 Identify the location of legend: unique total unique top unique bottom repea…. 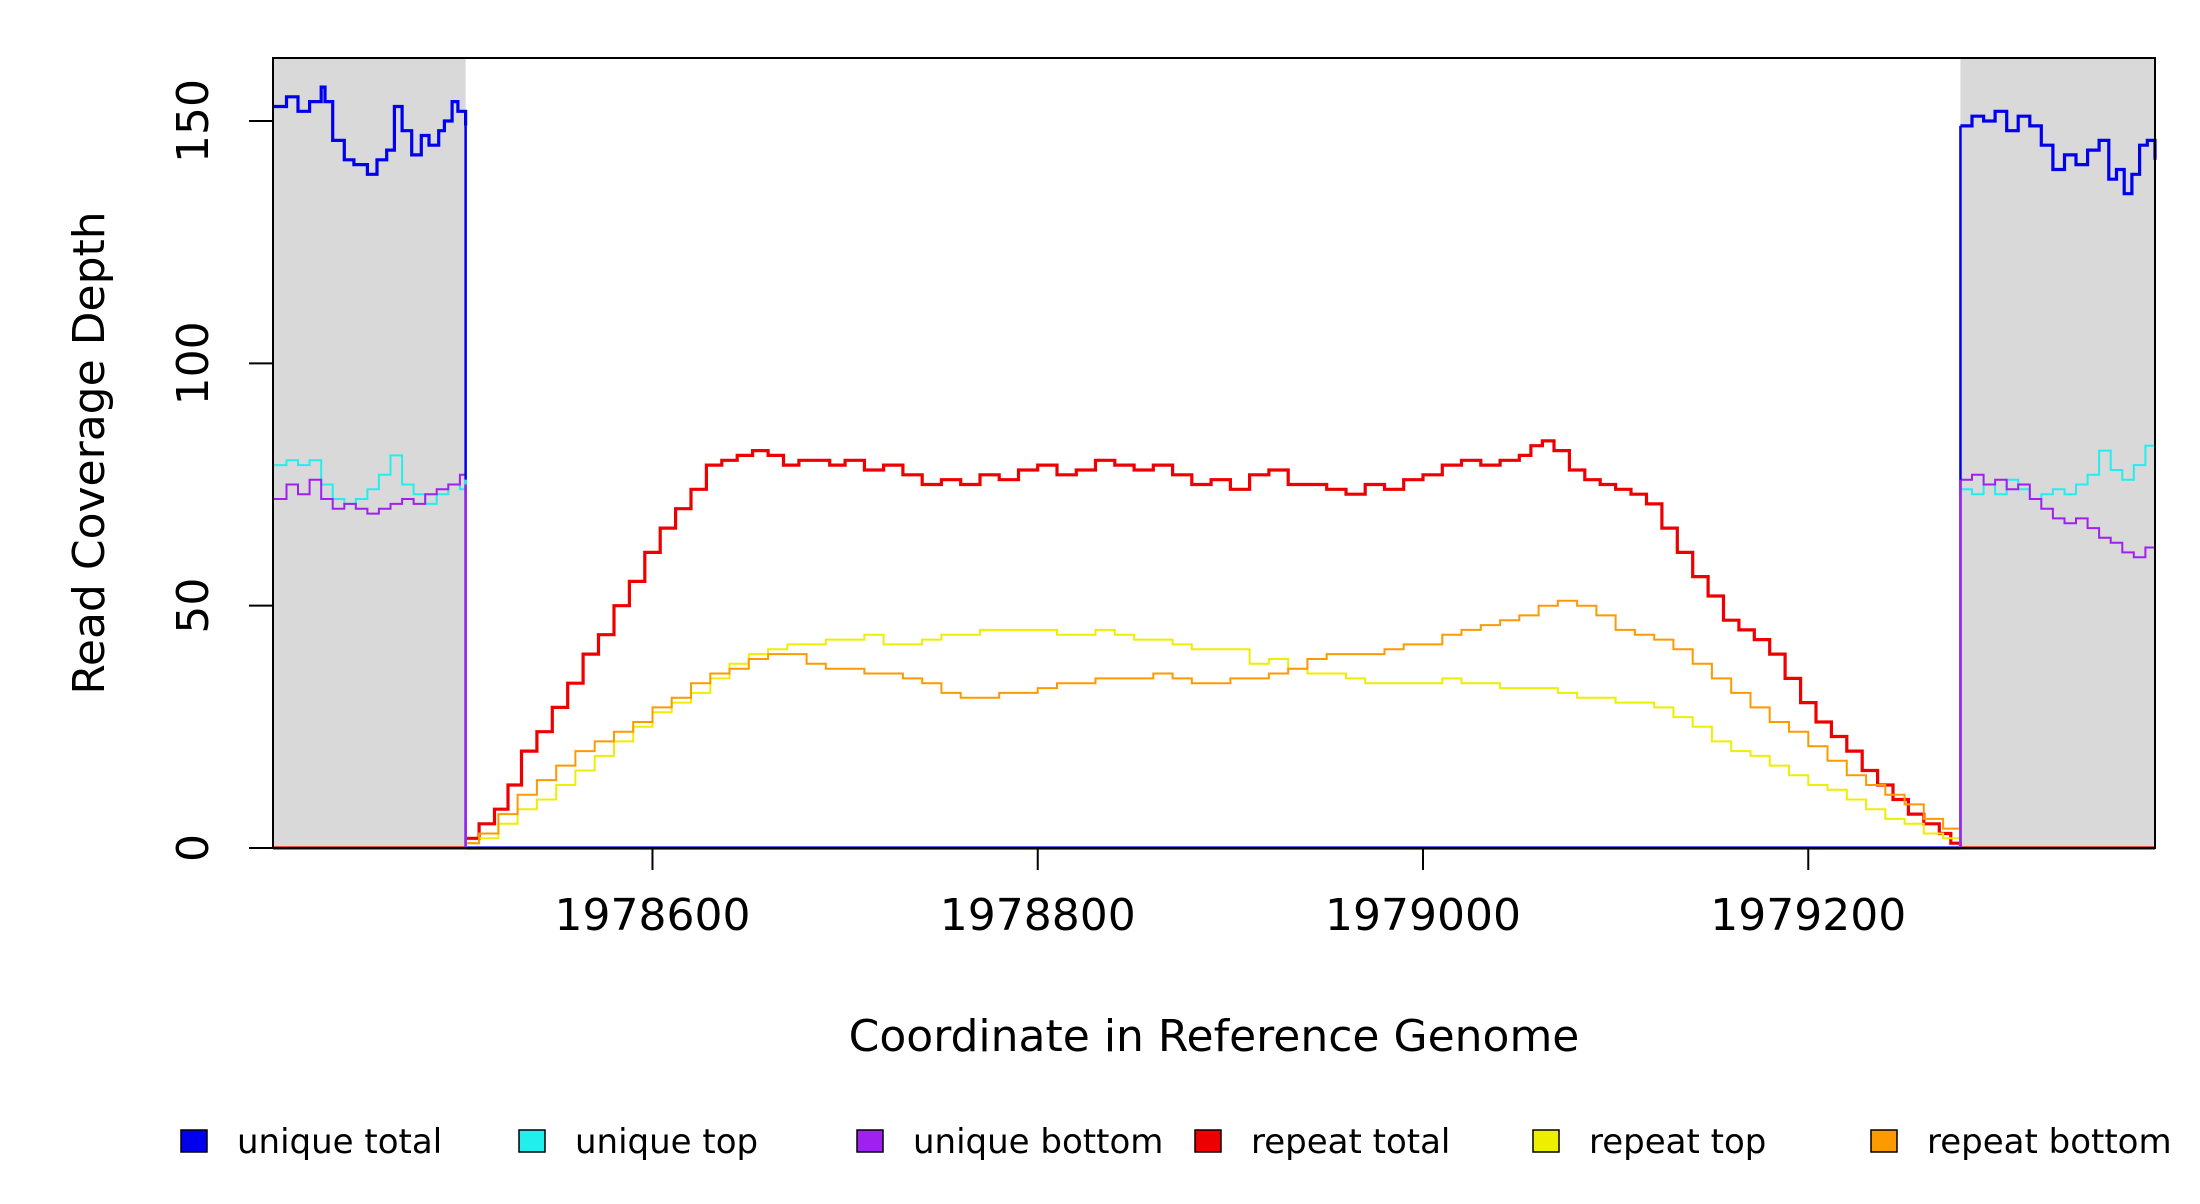
(1176, 1142).